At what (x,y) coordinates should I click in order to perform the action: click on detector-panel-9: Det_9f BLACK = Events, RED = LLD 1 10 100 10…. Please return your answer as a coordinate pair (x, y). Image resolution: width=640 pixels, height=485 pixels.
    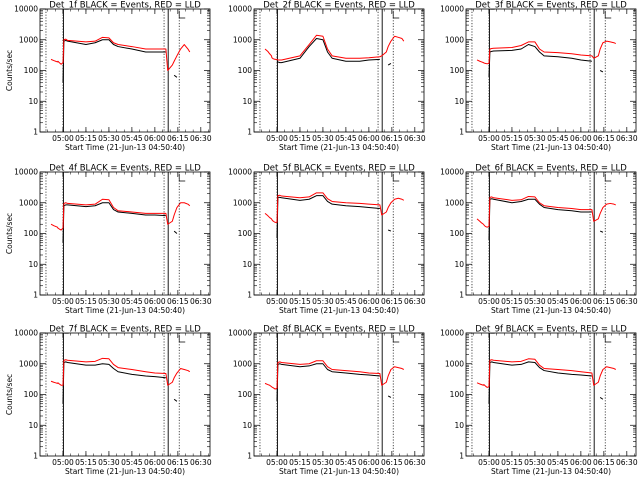
    Looking at the image, I should click on (539, 401).